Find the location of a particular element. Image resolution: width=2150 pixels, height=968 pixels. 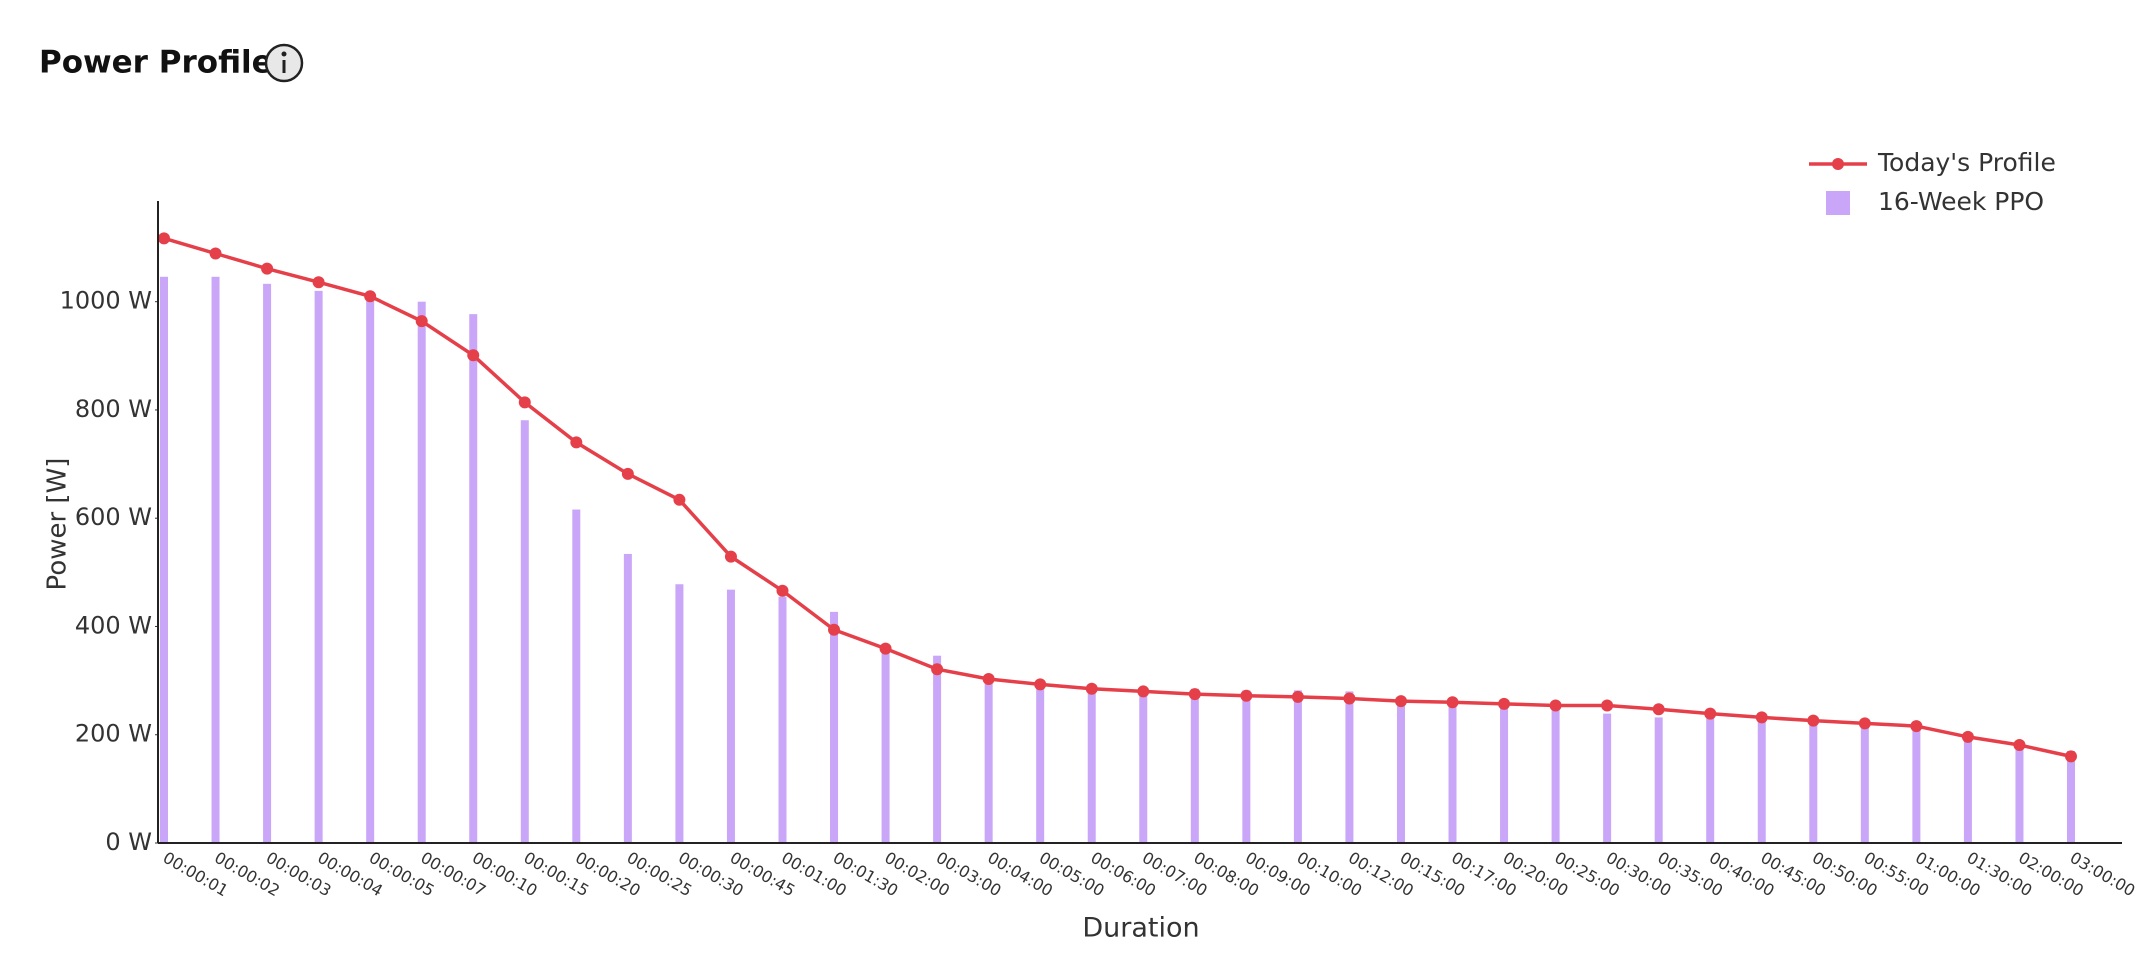

y-tick-label: 400 W is located at coordinates (113, 625).